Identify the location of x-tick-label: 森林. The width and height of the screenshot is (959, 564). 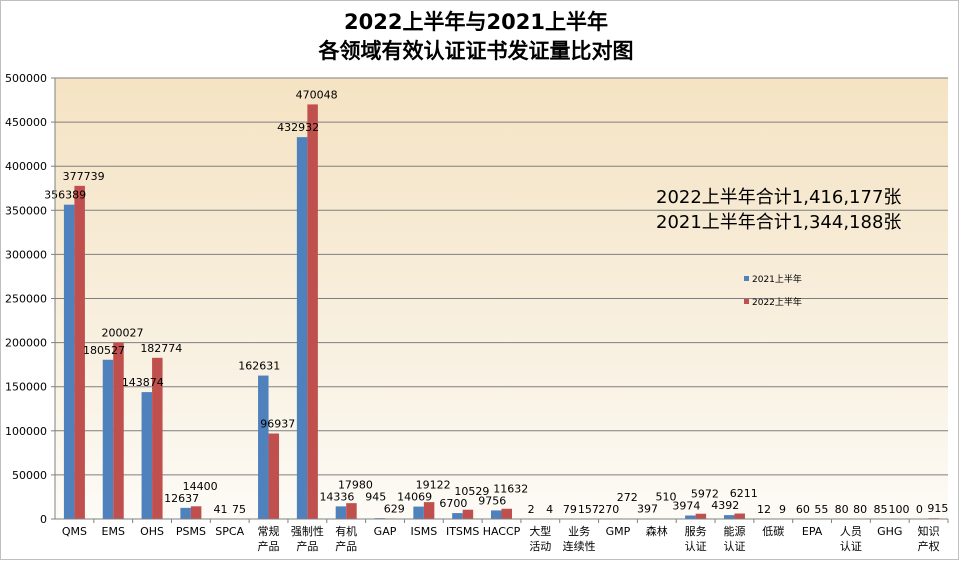
(657, 531).